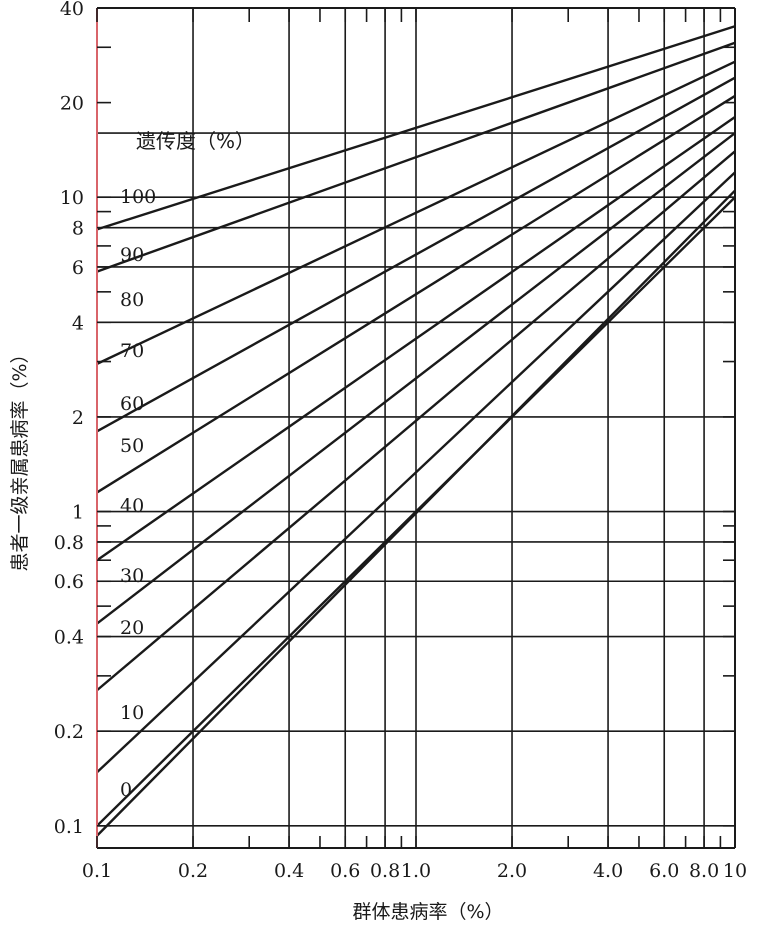 This screenshot has width=757, height=929. What do you see at coordinates (126, 790) in the screenshot?
I see `series-label: 0` at bounding box center [126, 790].